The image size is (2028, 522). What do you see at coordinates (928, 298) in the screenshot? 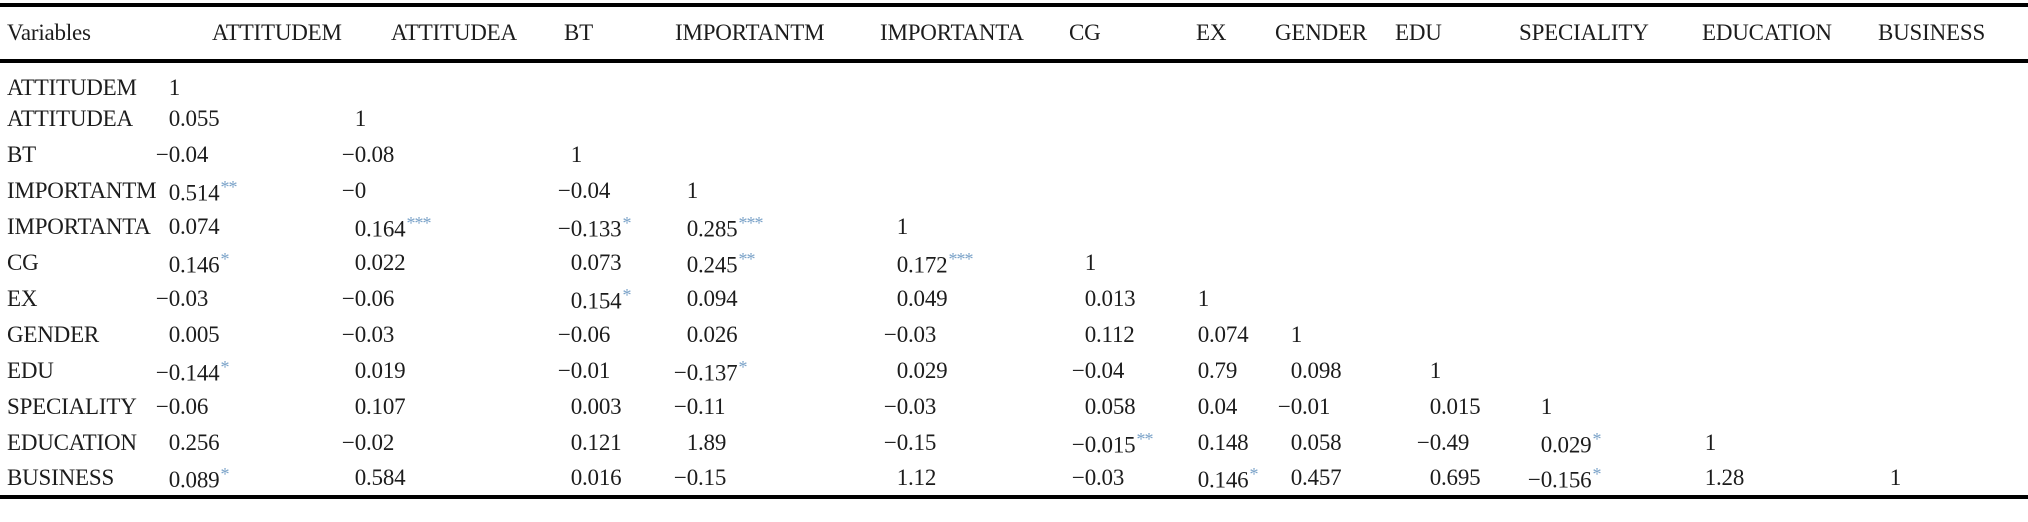
I see `value-fraction-part: .049` at bounding box center [928, 298].